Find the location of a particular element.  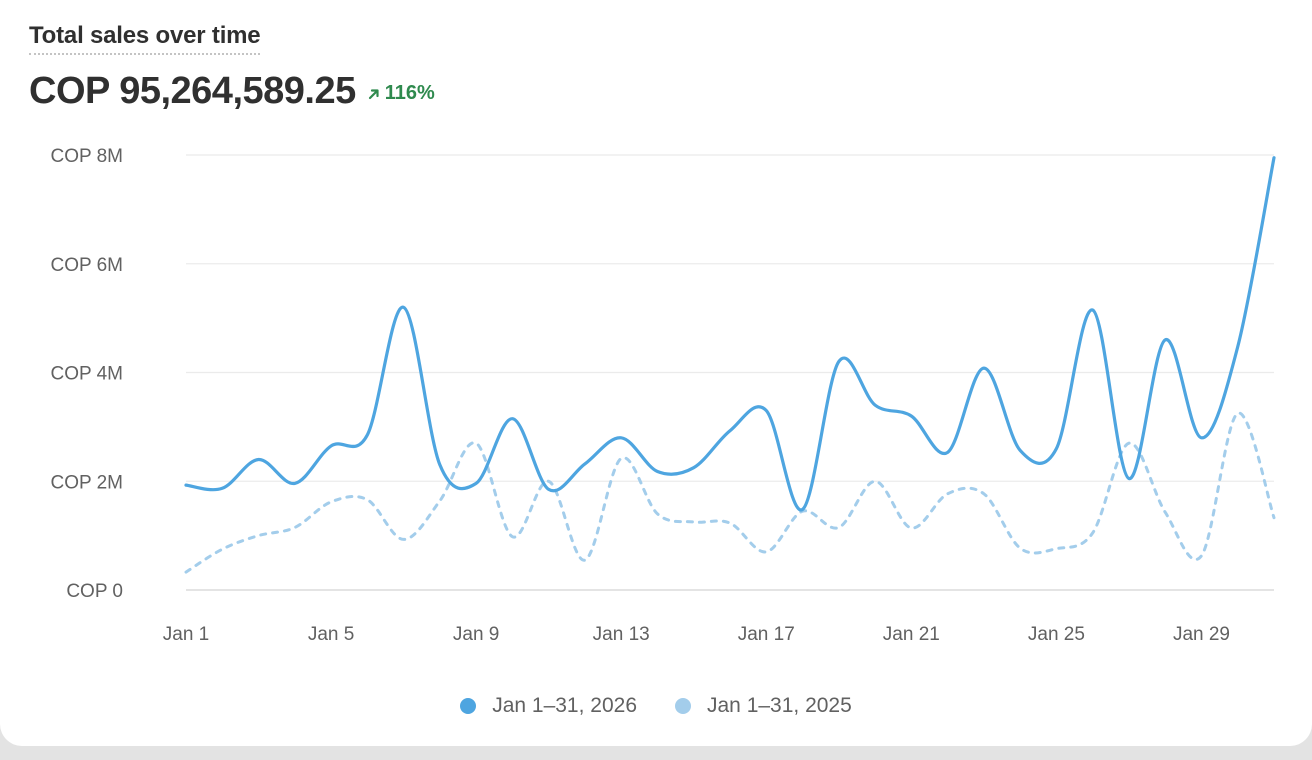

y-tick-label: COP 4M is located at coordinates (86, 374).